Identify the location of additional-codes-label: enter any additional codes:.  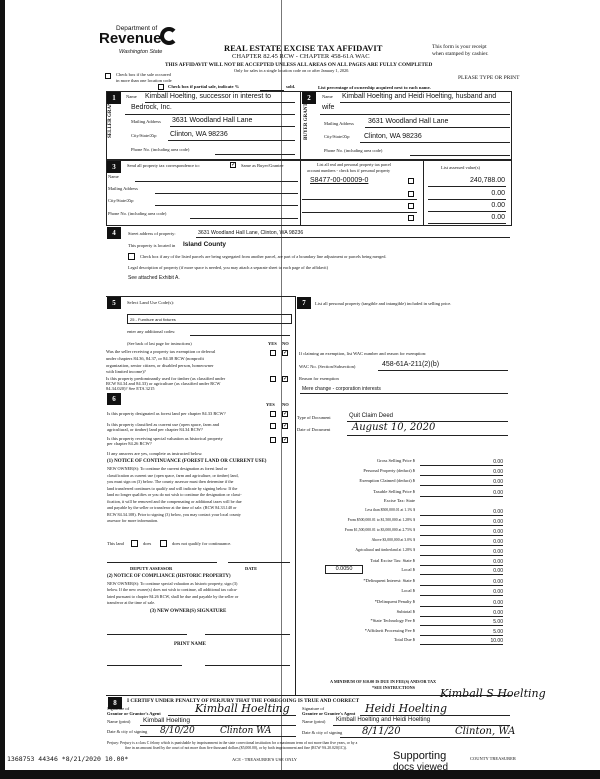
(151, 331).